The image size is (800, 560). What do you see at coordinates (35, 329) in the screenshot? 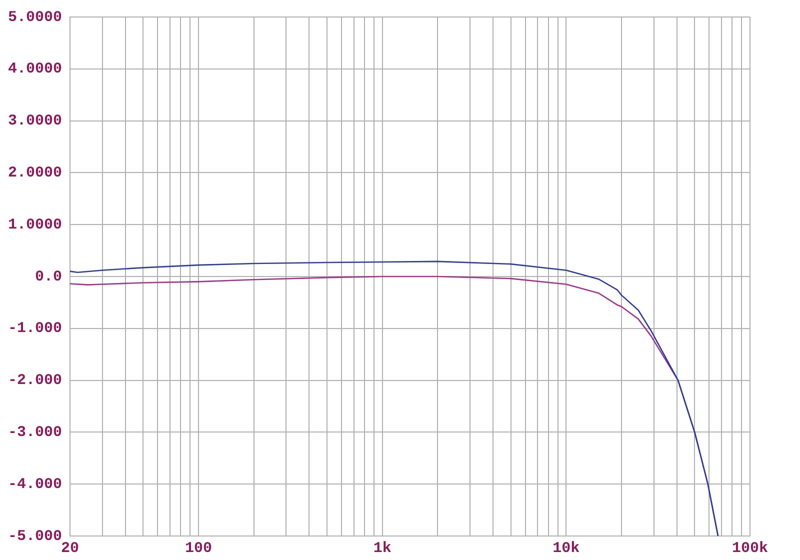
I see `y-tick-label: -1.000` at bounding box center [35, 329].